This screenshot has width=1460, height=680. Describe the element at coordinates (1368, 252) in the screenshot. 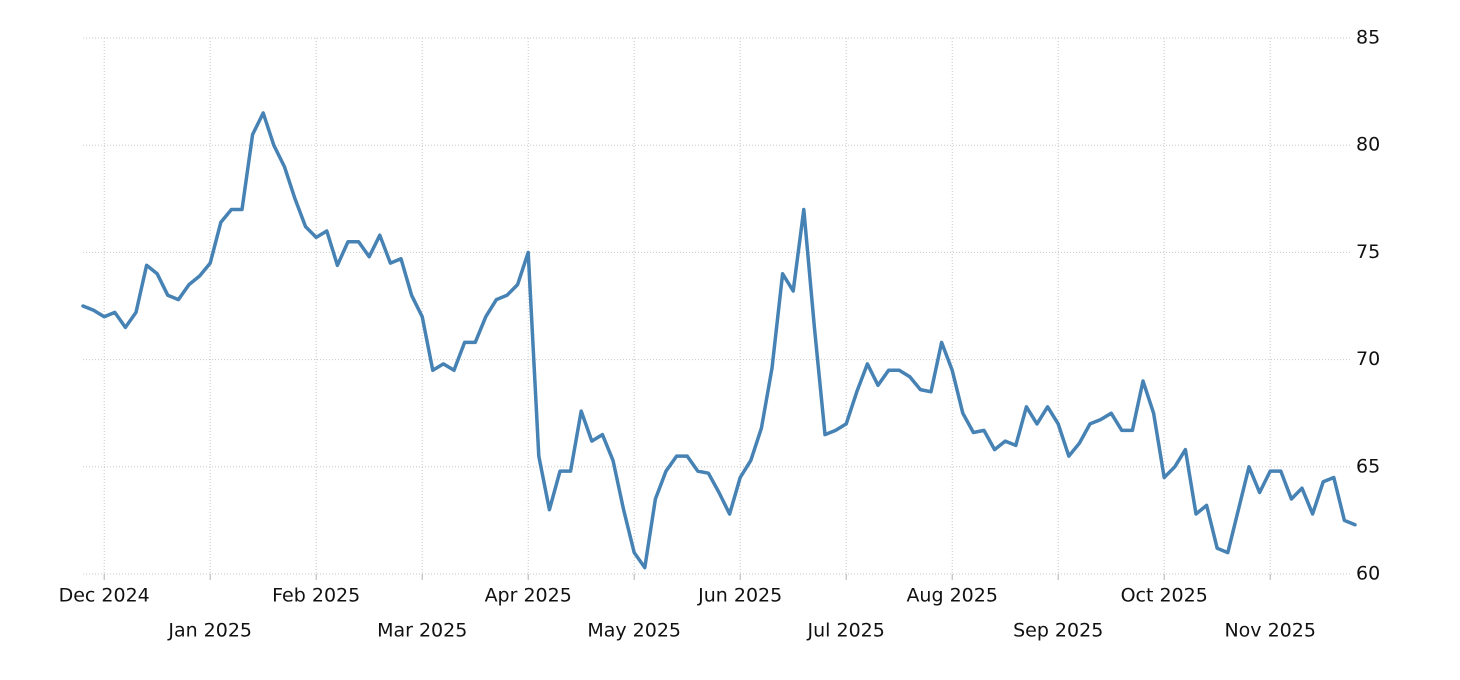

I see `y-tick-label: 75` at that location.